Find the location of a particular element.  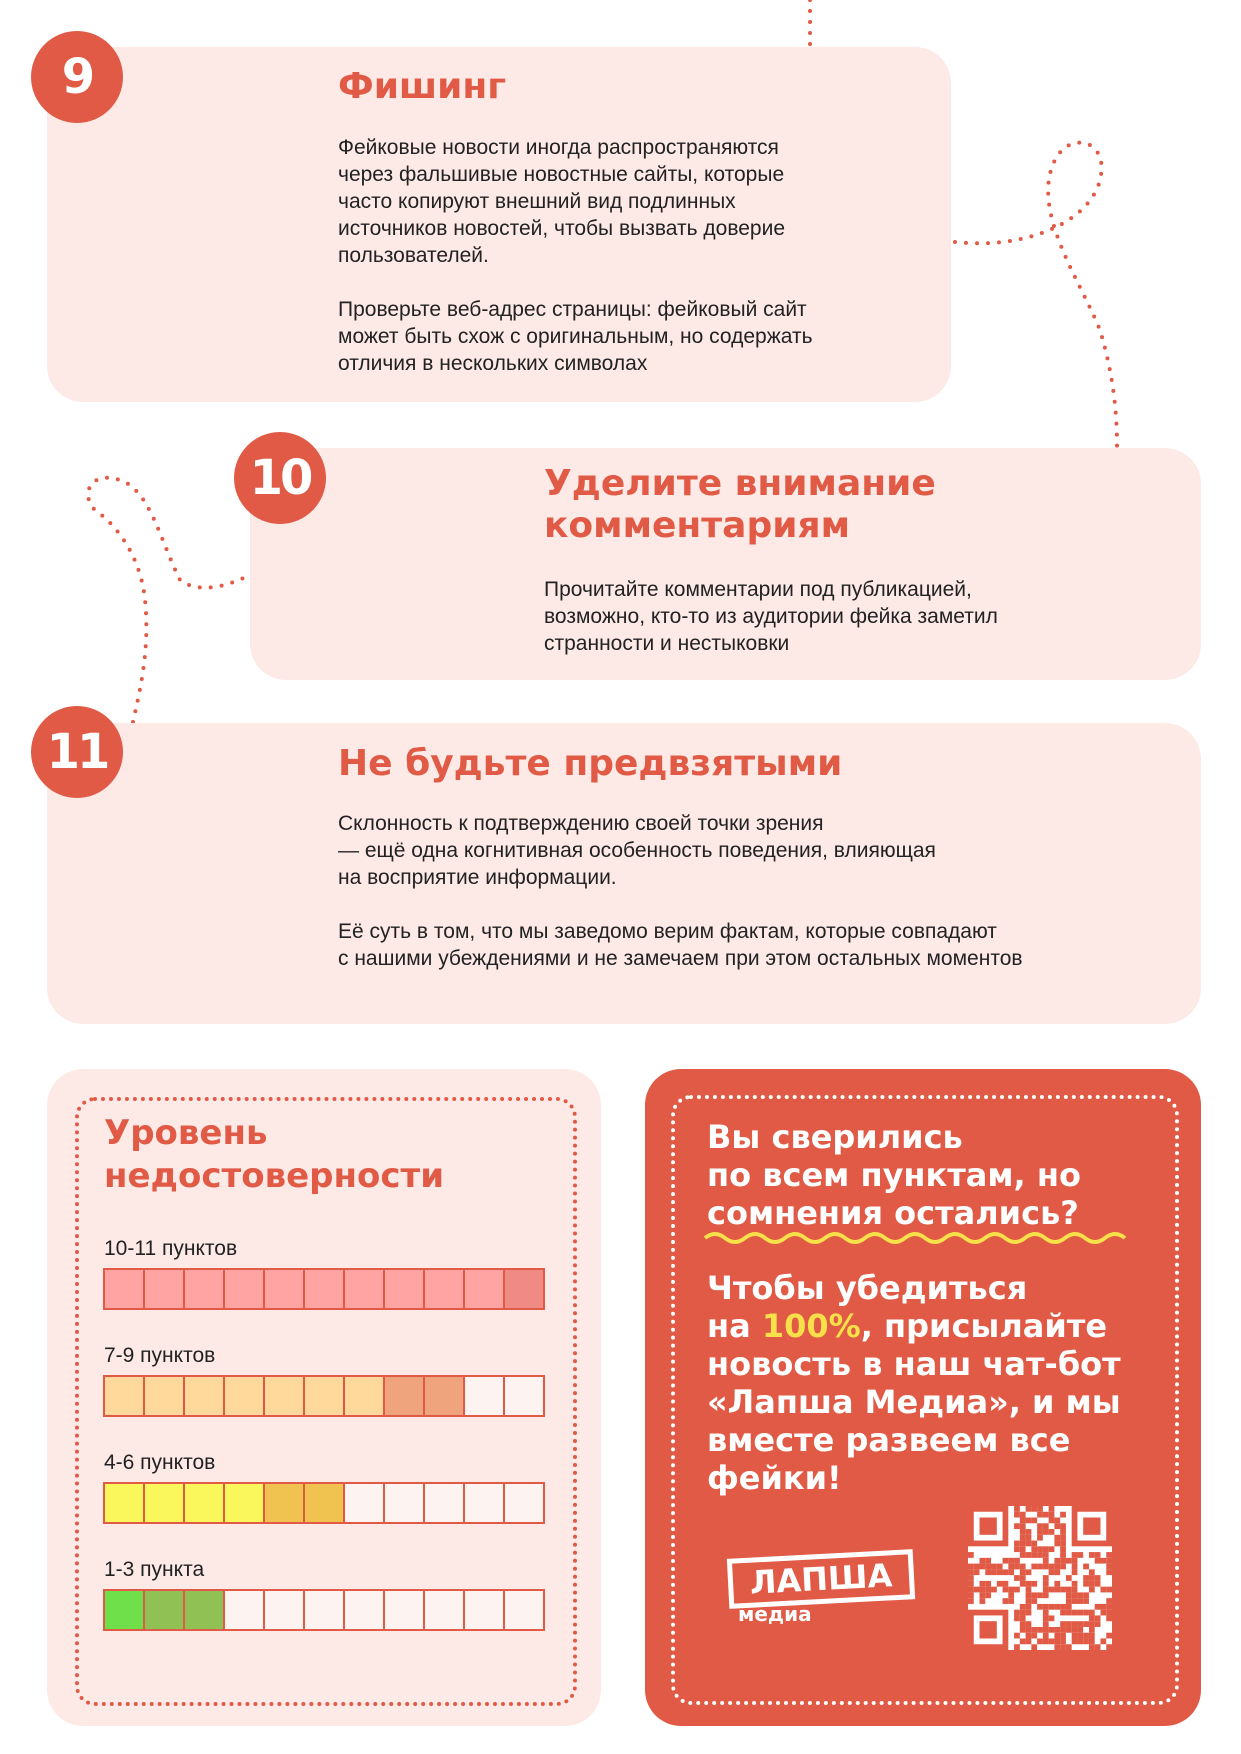

text-line: Фейковые новости иногда распространяются is located at coordinates (558, 147).